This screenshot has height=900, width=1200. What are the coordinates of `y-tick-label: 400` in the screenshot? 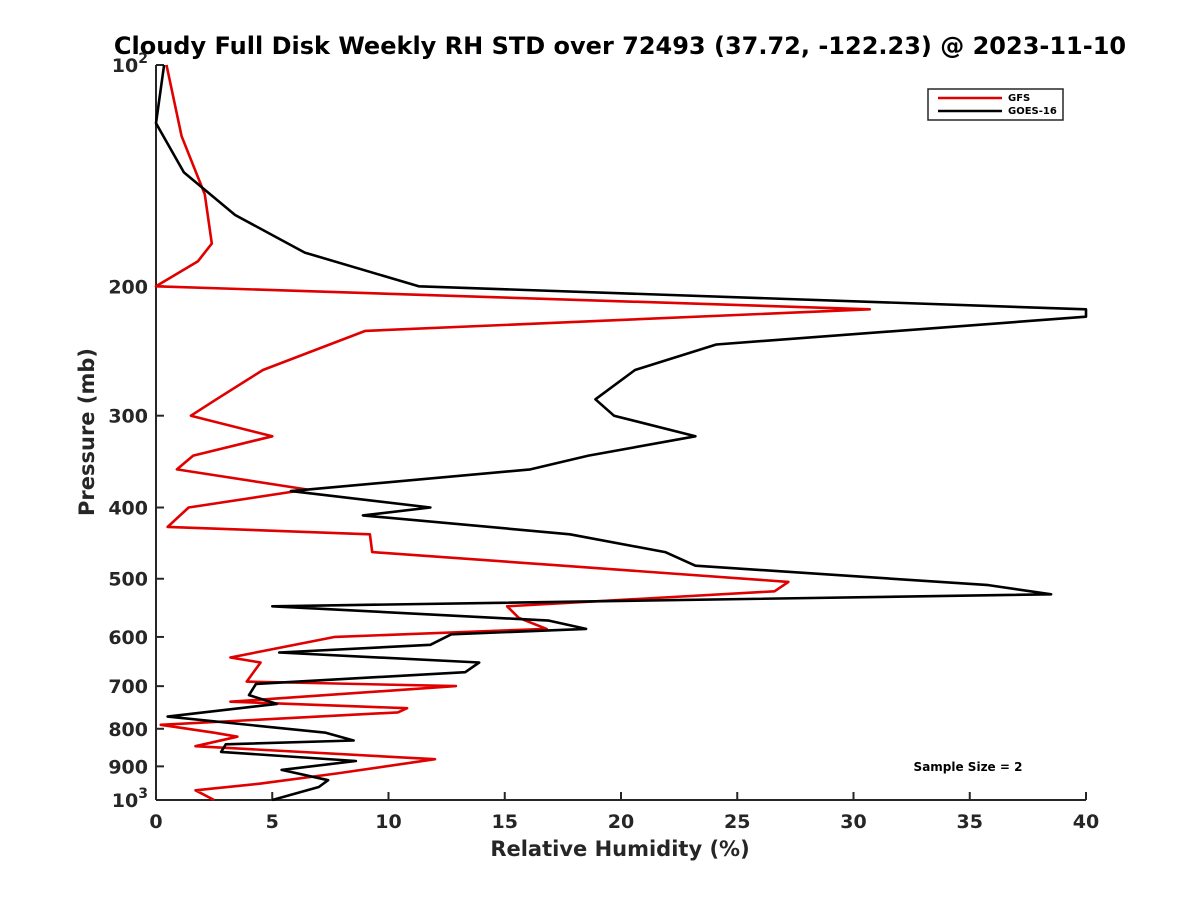 It's located at (128, 509).